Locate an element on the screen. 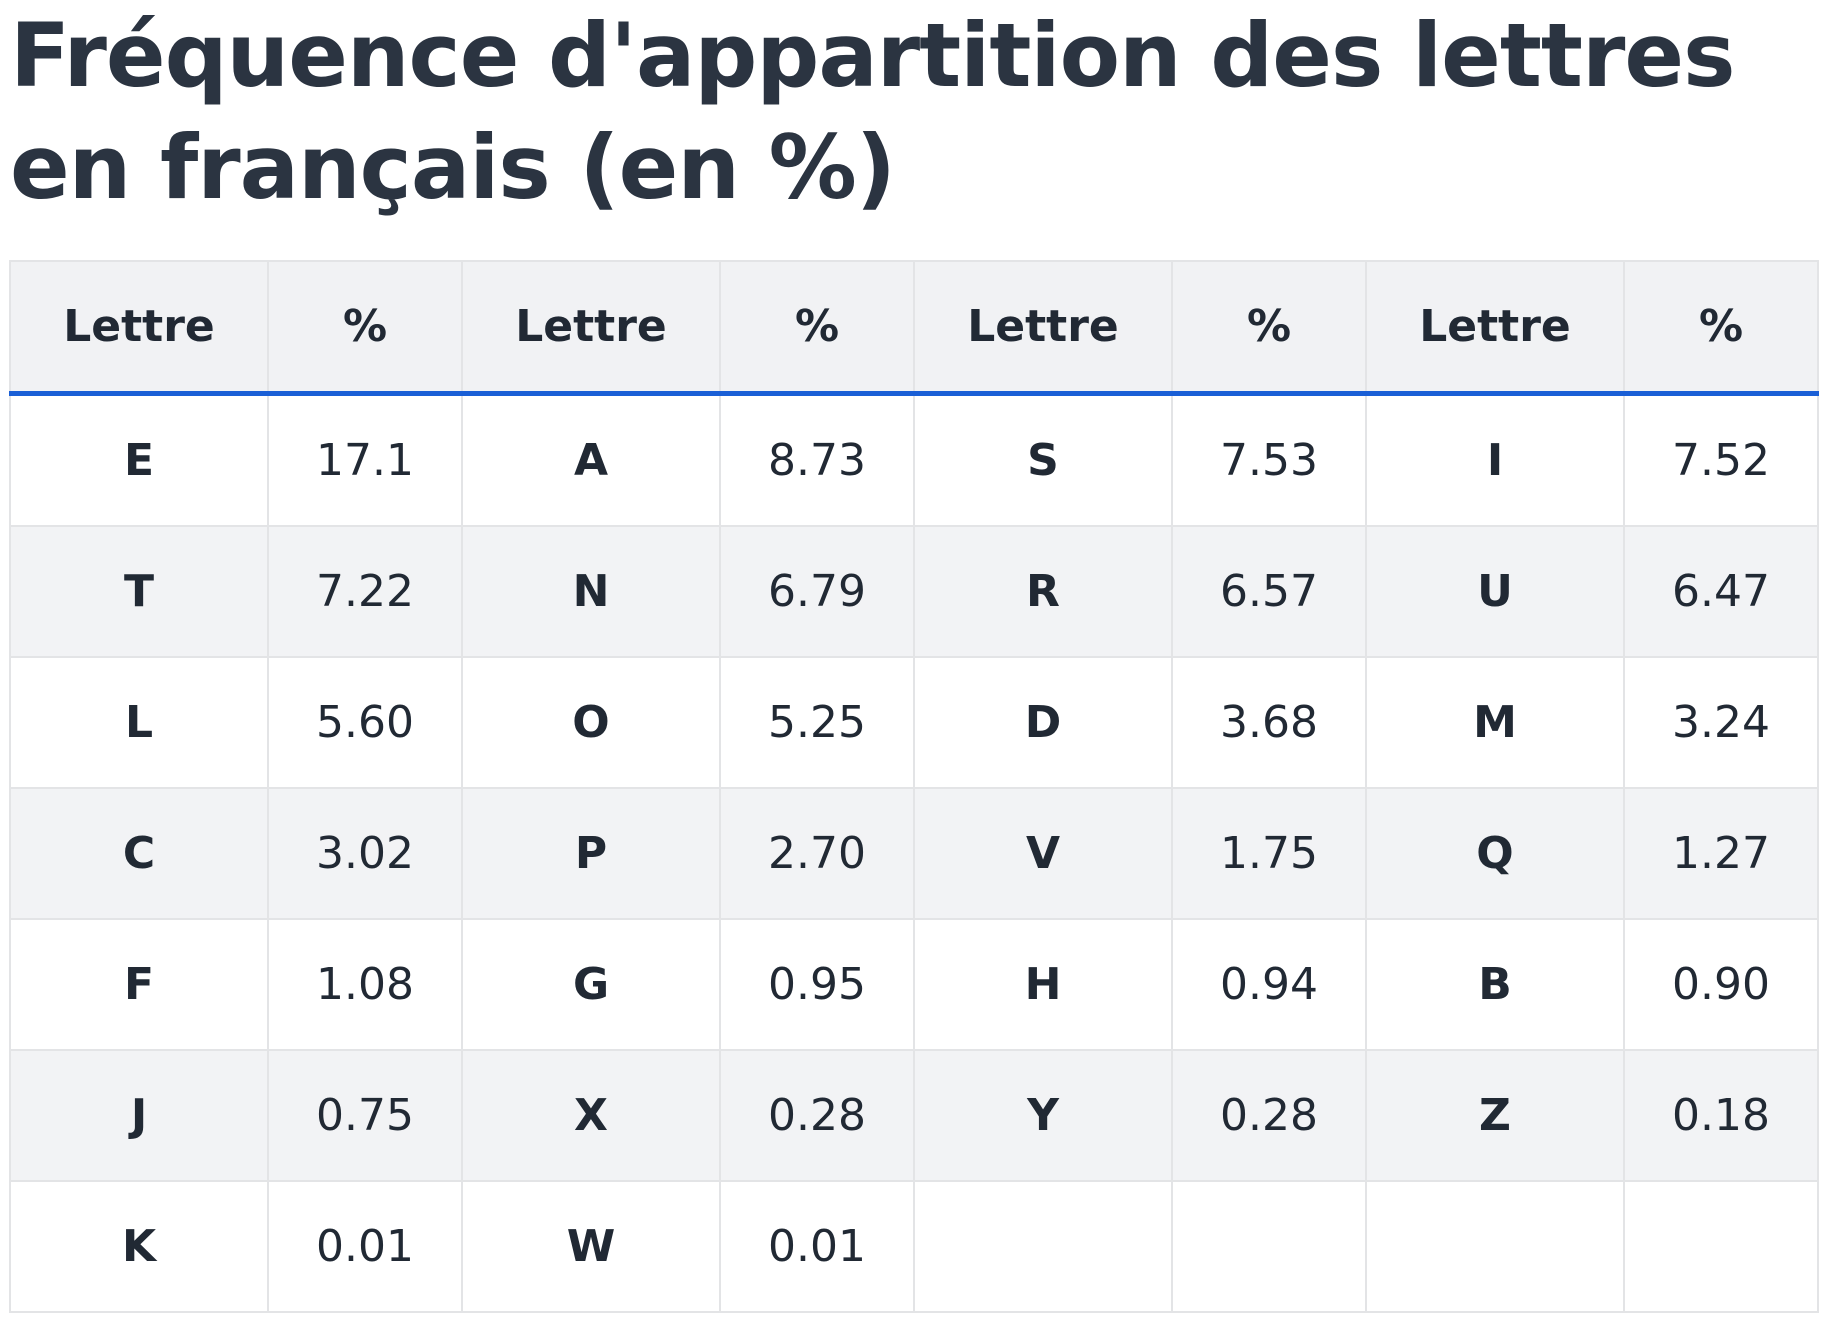  letter-cell: I is located at coordinates (1495, 459).